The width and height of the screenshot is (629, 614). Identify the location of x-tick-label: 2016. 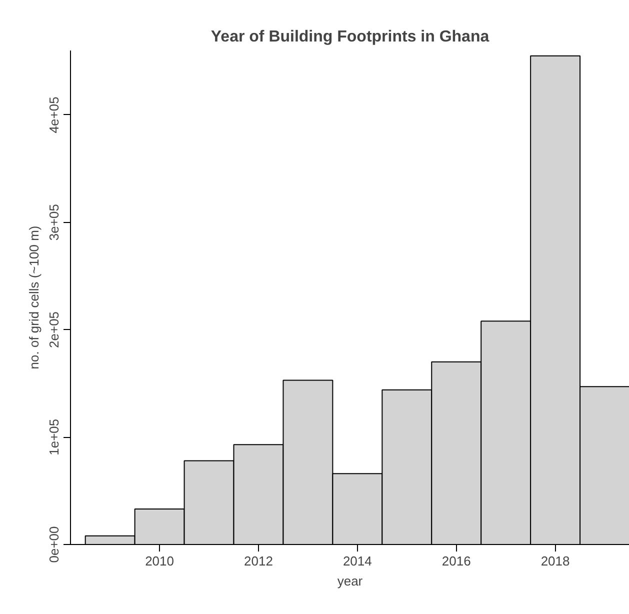
(456, 561).